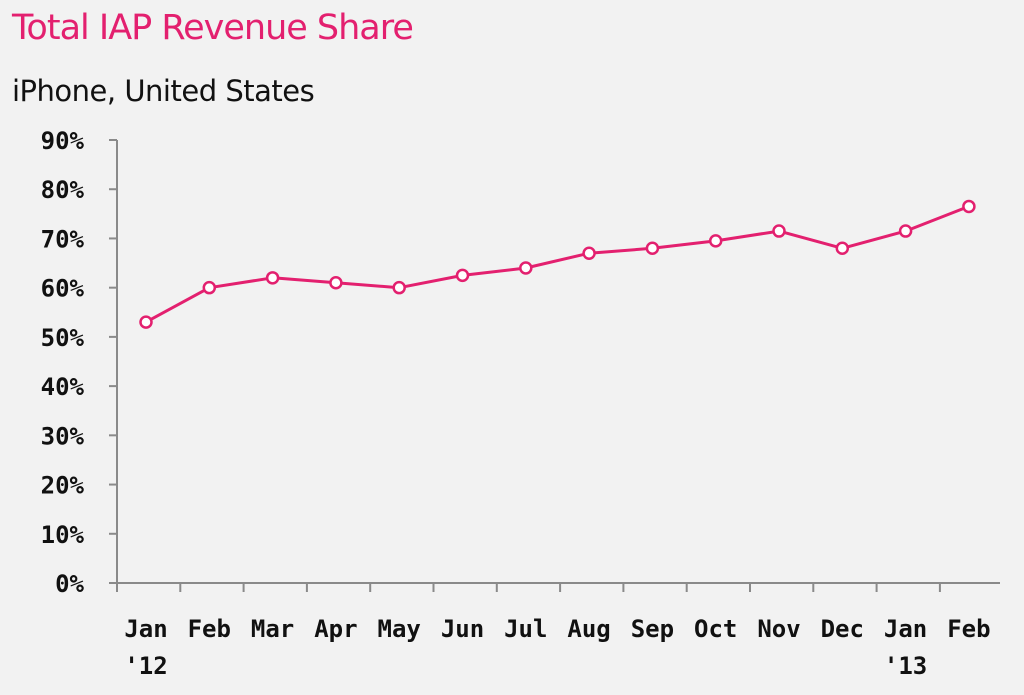 Image resolution: width=1024 pixels, height=695 pixels. I want to click on x-tick-label: '12, so click(145, 666).